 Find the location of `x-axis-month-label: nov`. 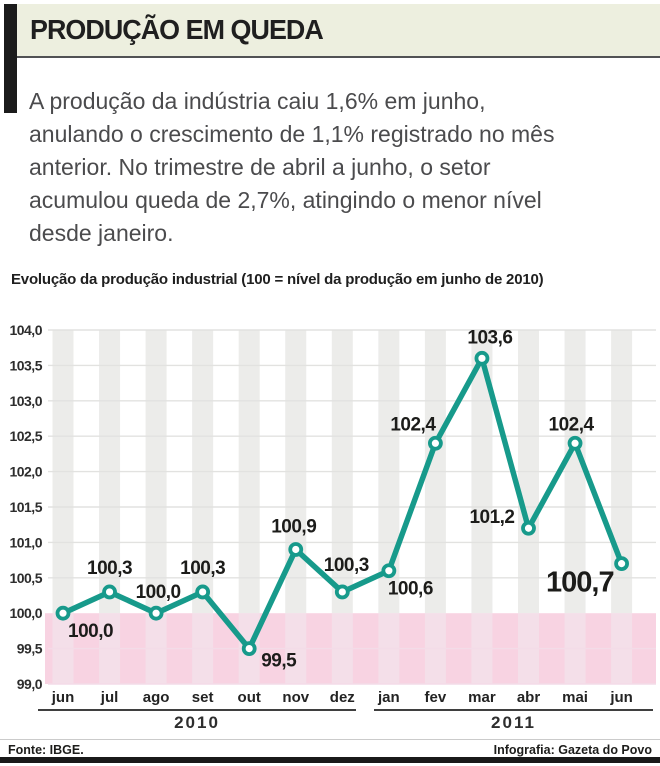

x-axis-month-label: nov is located at coordinates (295, 697).